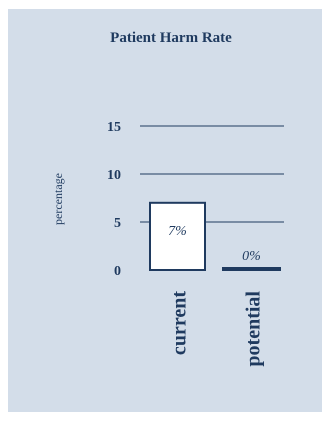 Image resolution: width=331 pixels, height=421 pixels. I want to click on chart-title: Patient Harm Rate, so click(171, 38).